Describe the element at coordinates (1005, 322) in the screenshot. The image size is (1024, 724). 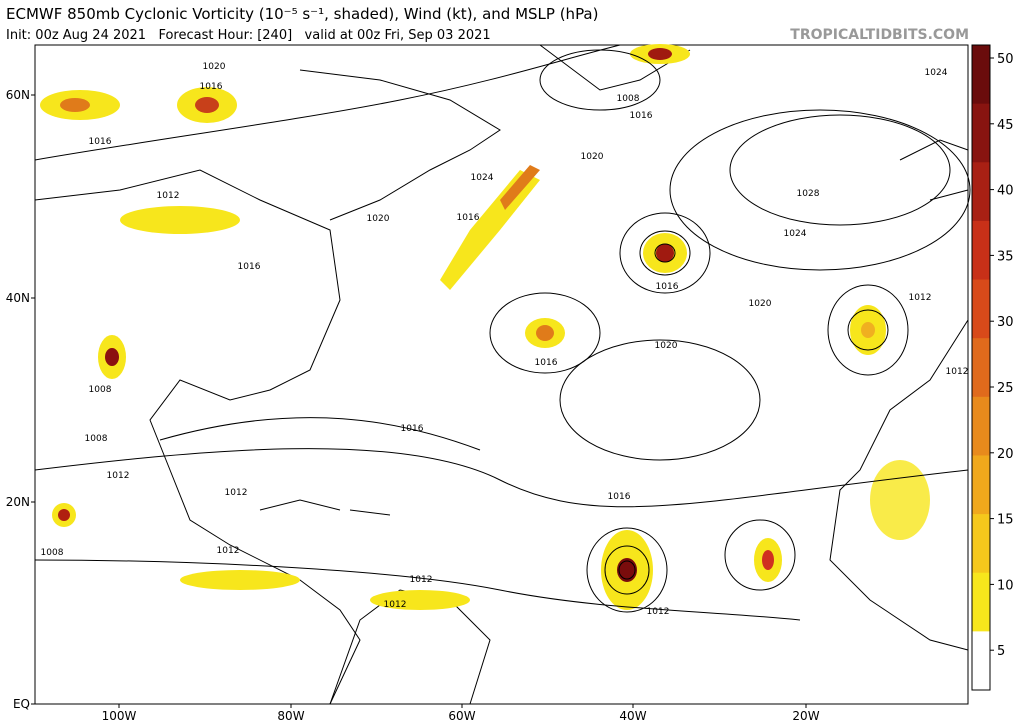
I see `colorbar-label: 30` at that location.